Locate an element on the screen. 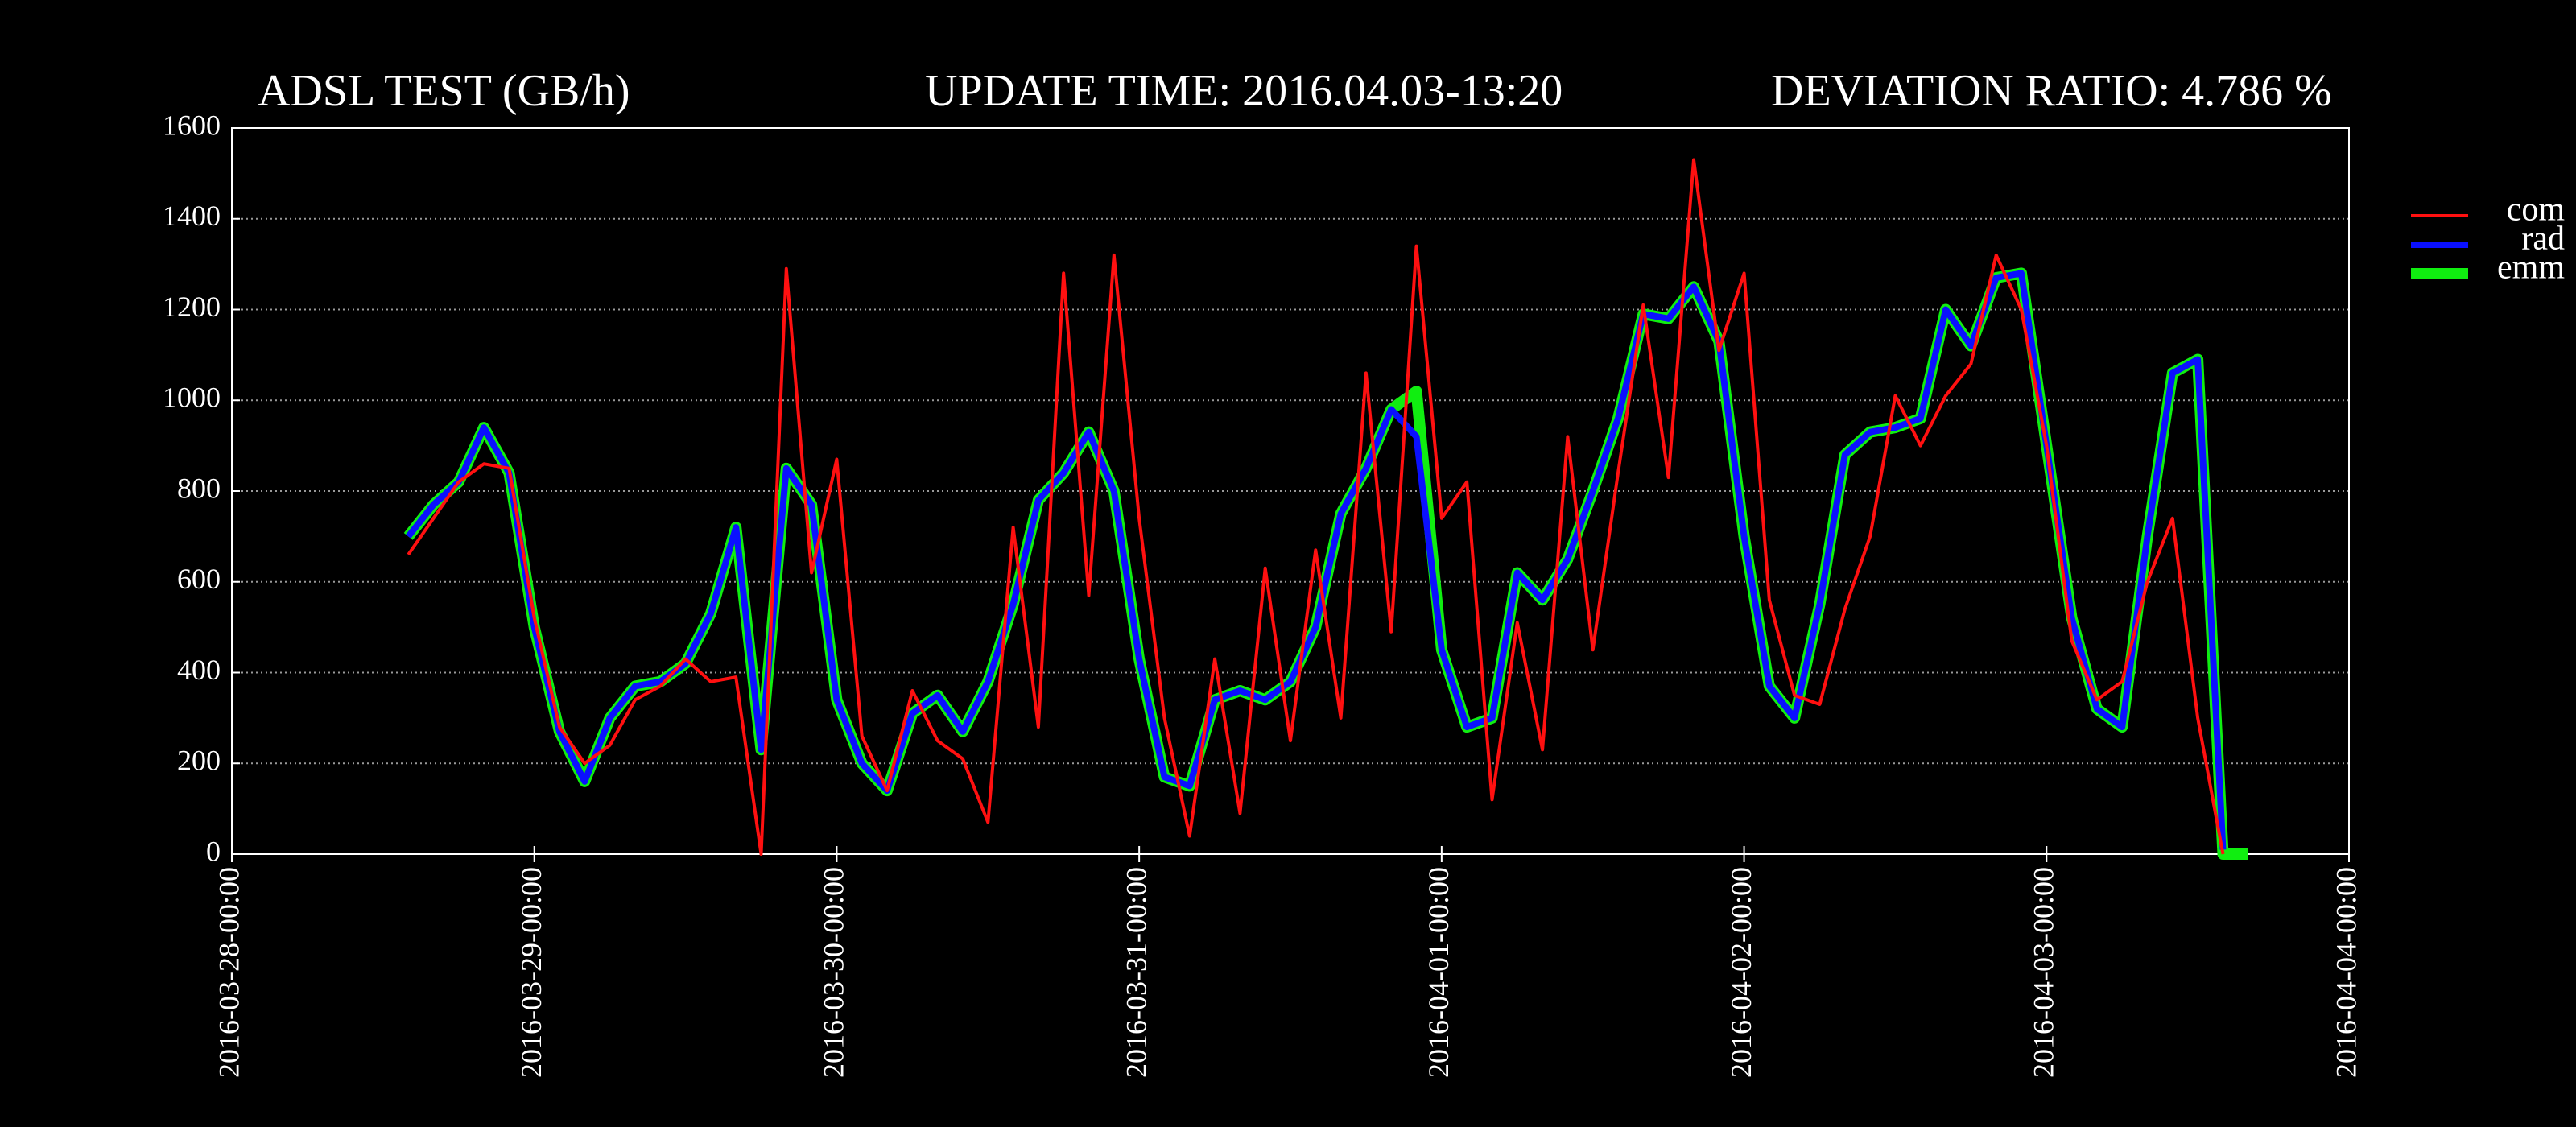 This screenshot has height=1127, width=2576. update-time: UPDATE TIME: 2016.04.03-13:20 is located at coordinates (1244, 91).